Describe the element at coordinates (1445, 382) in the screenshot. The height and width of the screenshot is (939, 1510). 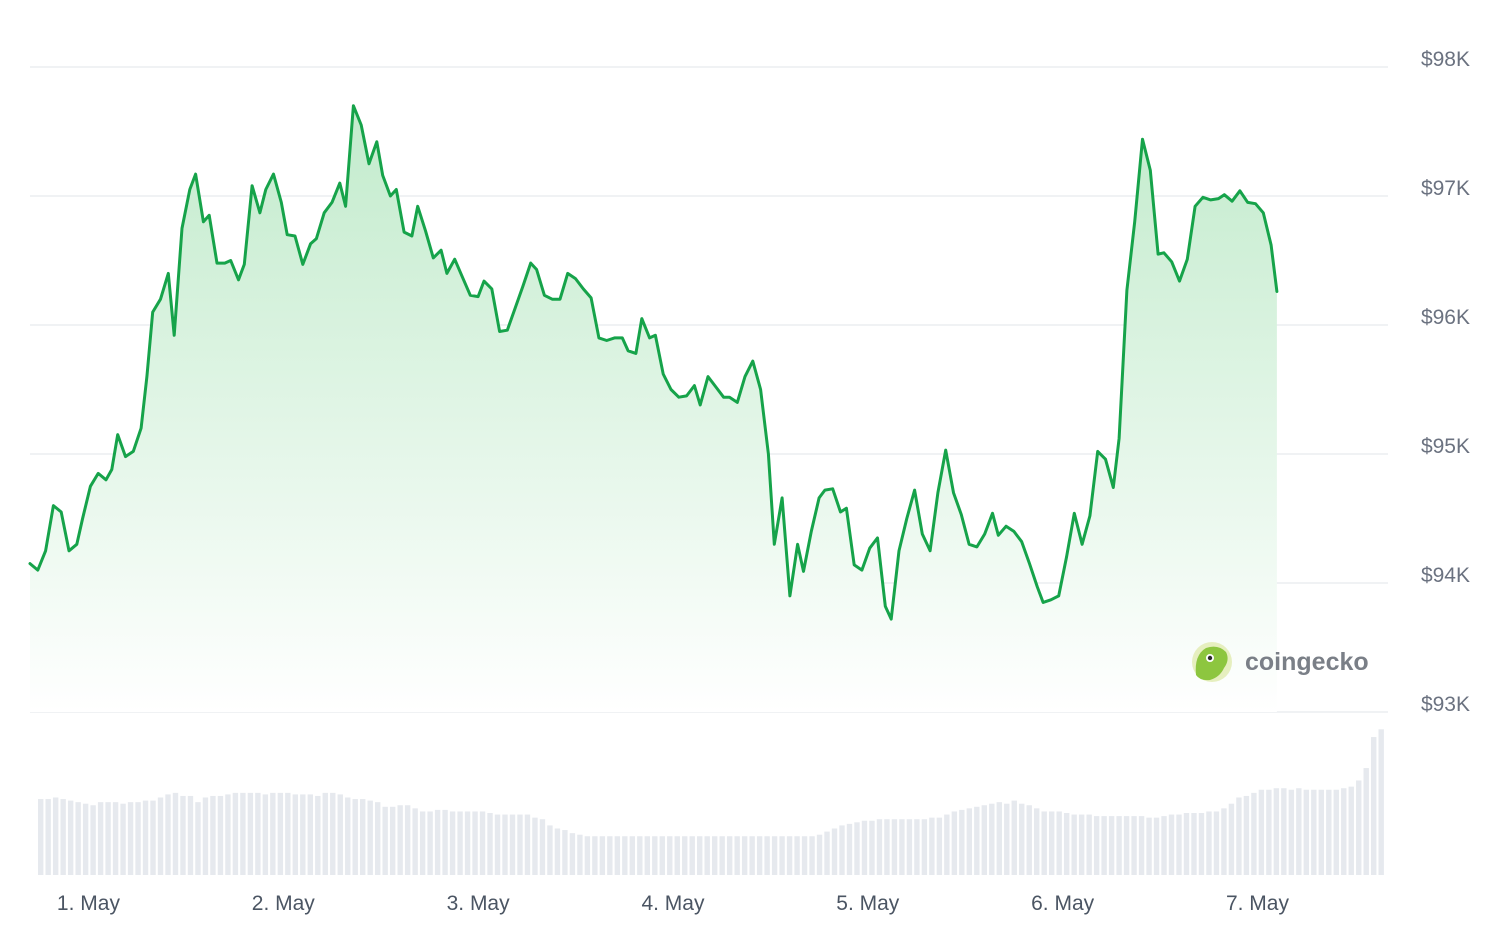
I see `y-axis: $98K $97K $96K $95K $94K $93K` at that location.